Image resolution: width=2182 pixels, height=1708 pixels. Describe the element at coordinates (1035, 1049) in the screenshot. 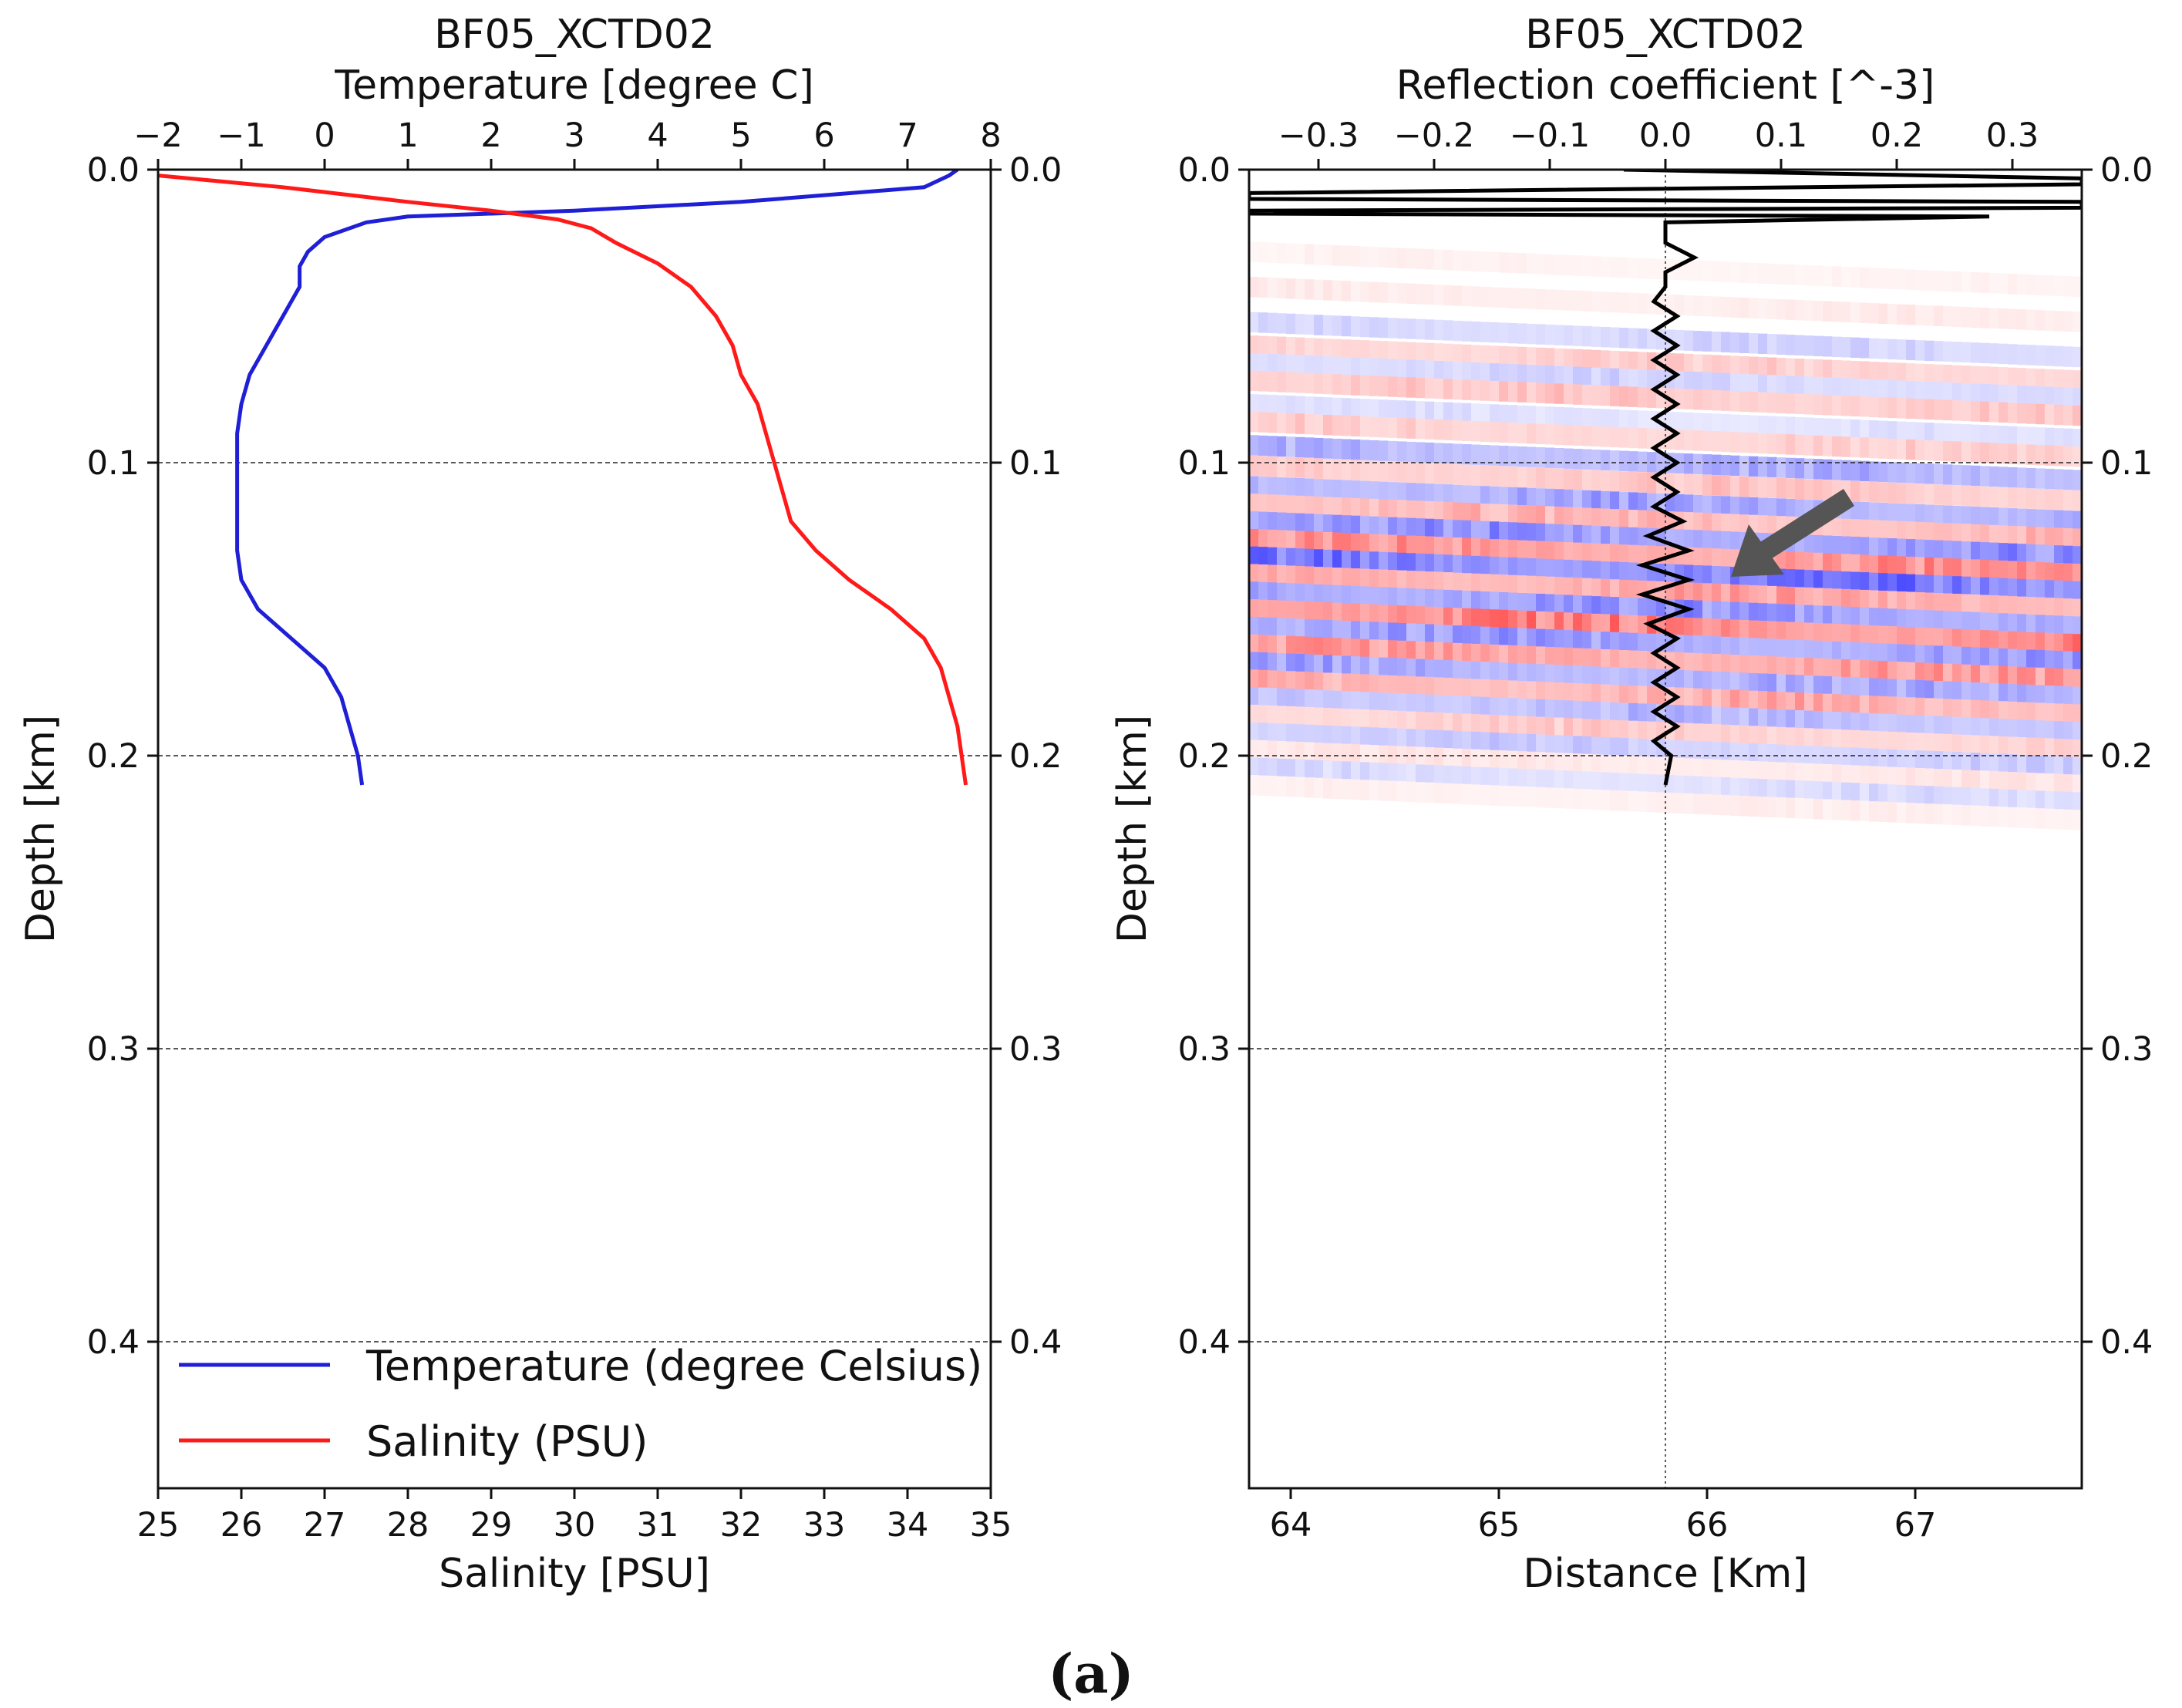

I see `y-tick-label-right: 0.3` at that location.